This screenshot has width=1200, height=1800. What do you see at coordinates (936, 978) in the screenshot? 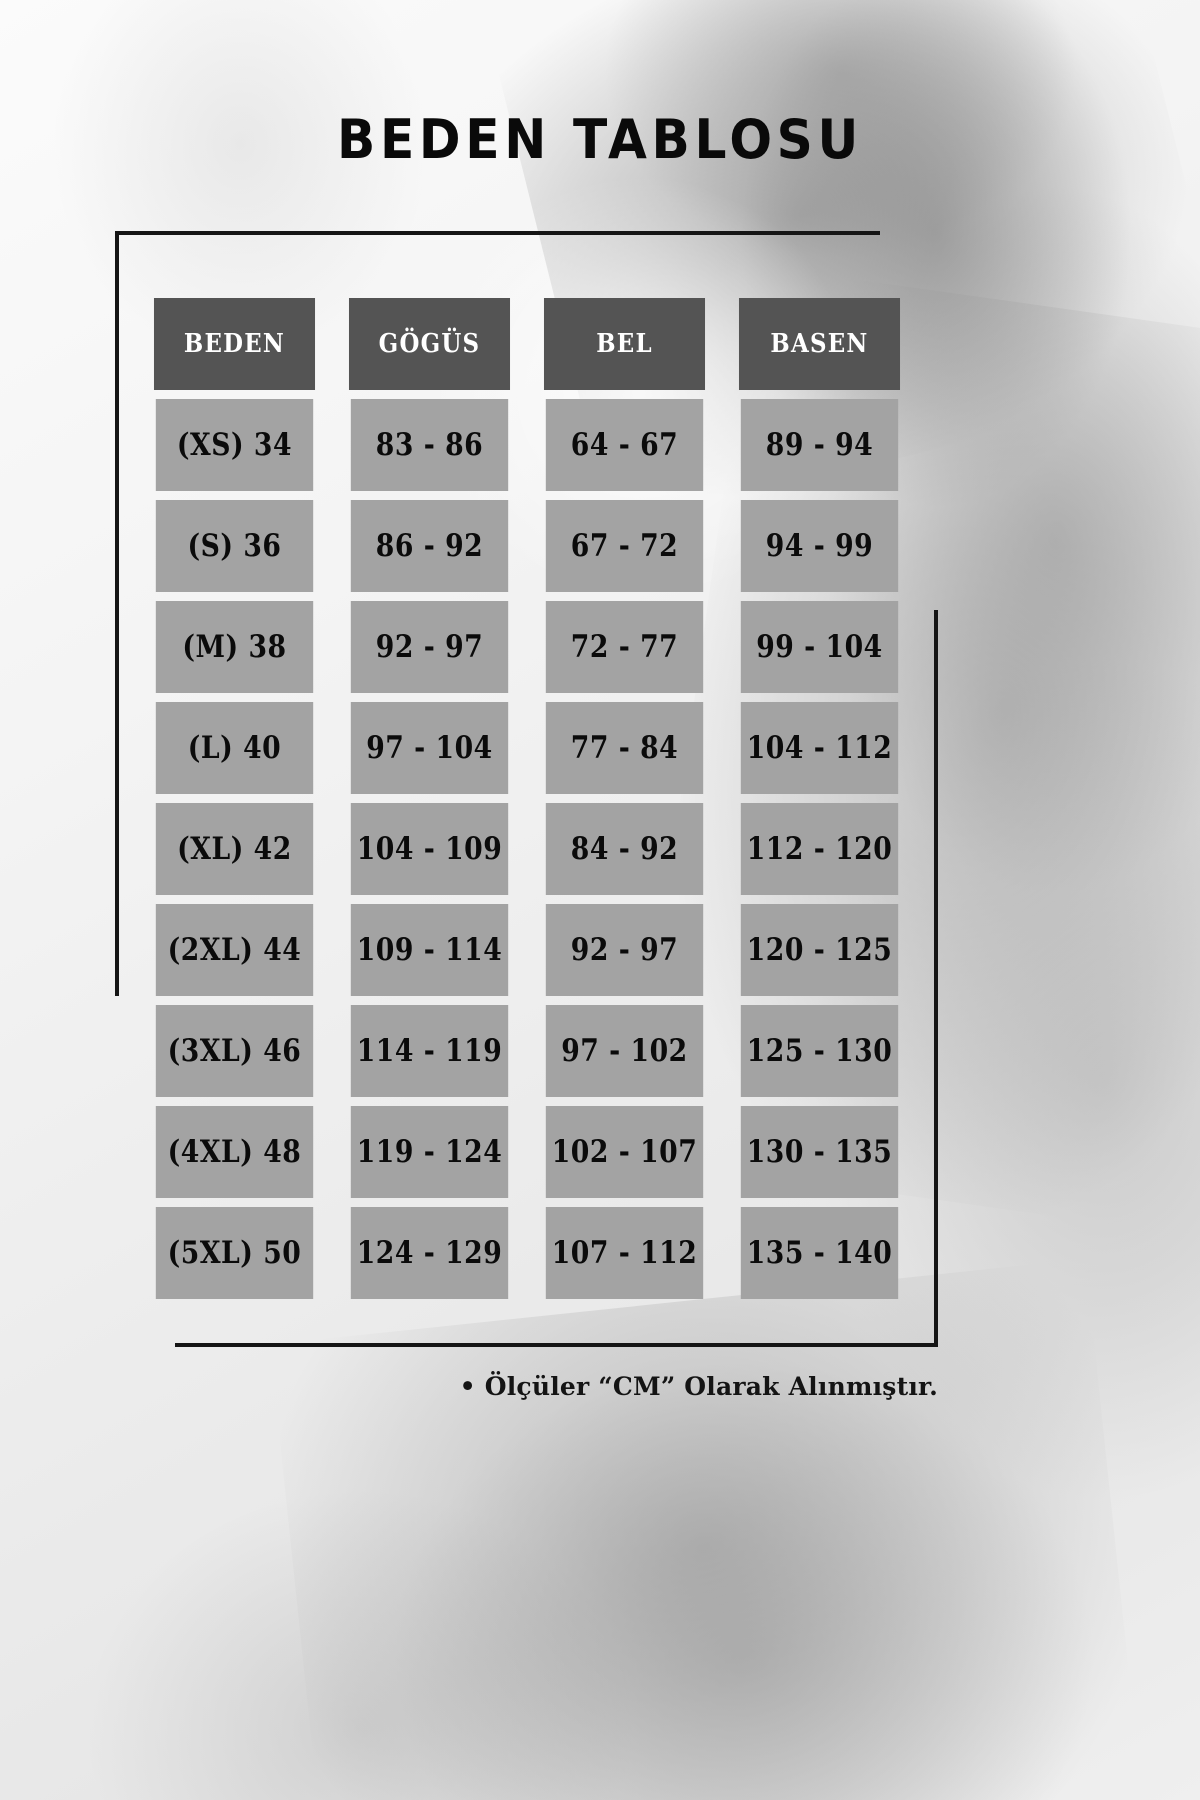
I see `bracket-right-vertical-rule` at bounding box center [936, 978].